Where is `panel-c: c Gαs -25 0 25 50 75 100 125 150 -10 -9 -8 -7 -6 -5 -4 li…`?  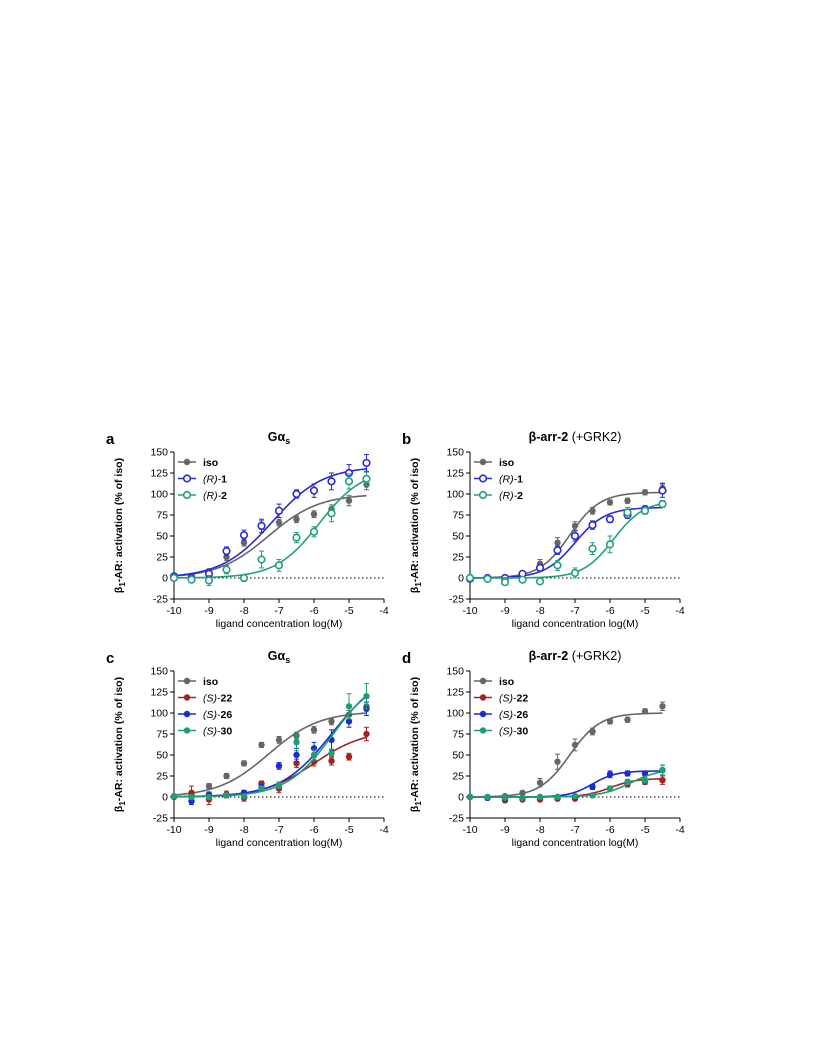
panel-c: c Gαs -25 0 25 50 75 100 125 150 -10 -9 -8 -7 -6 -5 -4 li… is located at coordinates (254, 751).